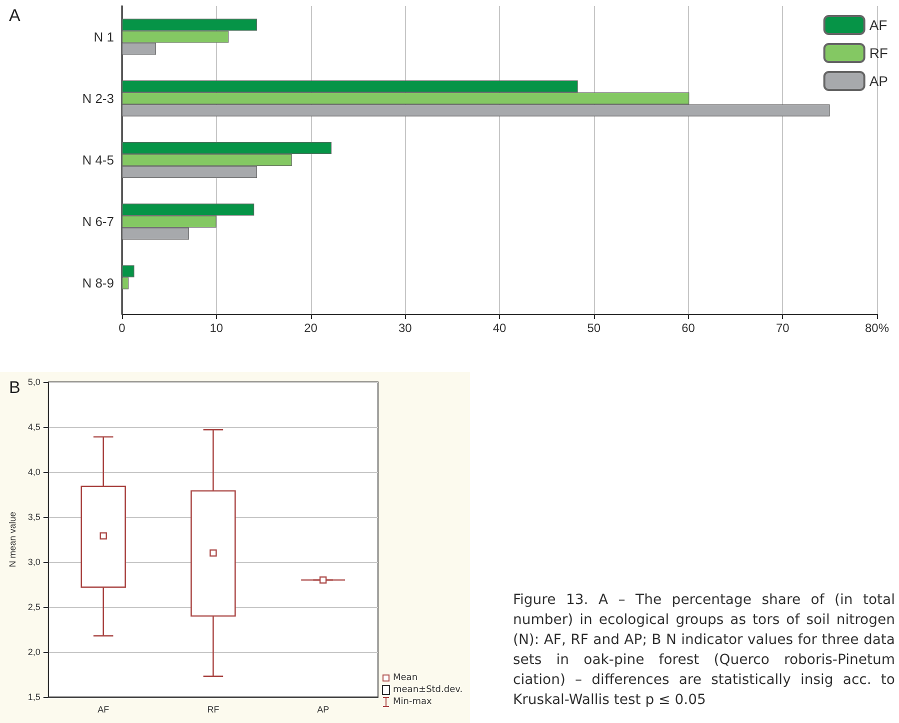  I want to click on y-tick-label: N 6-7, so click(98, 222).